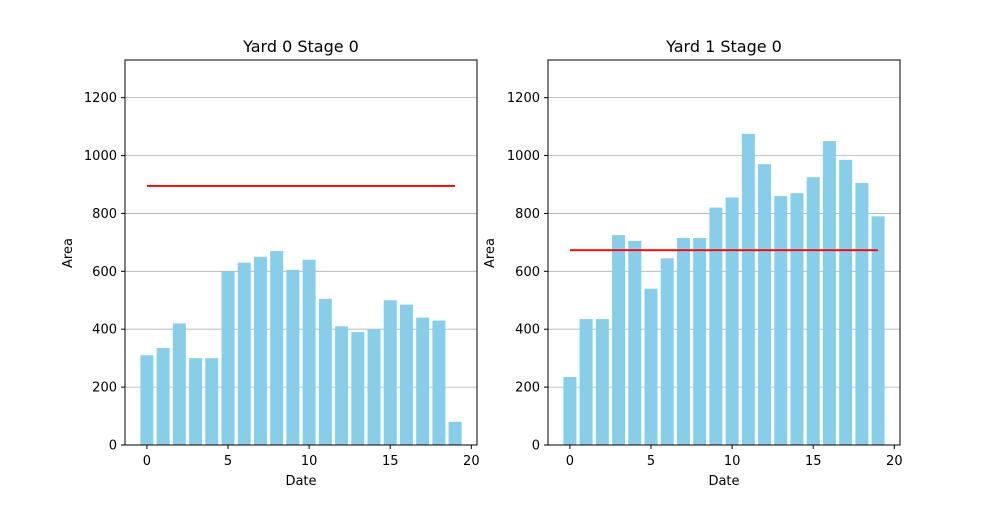 The width and height of the screenshot is (1000, 505). I want to click on chart-title: Yard 0 Stage 0, so click(300, 46).